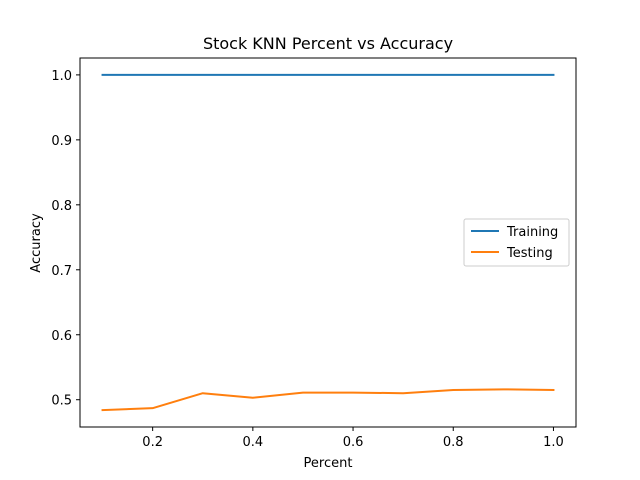  Describe the element at coordinates (61, 401) in the screenshot. I see `y-tick-label: 0.5` at that location.